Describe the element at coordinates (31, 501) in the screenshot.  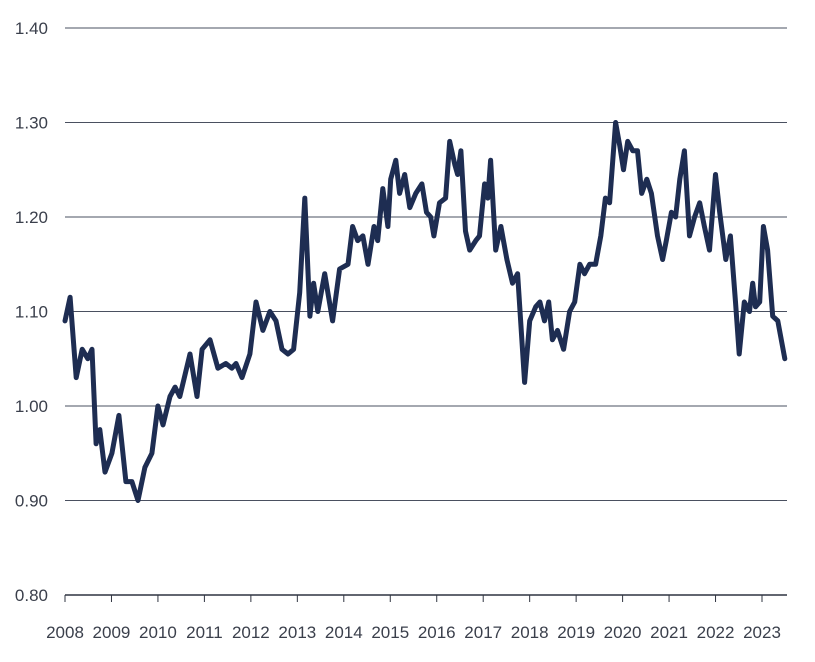
I see `y-tick-label: 0.90` at that location.